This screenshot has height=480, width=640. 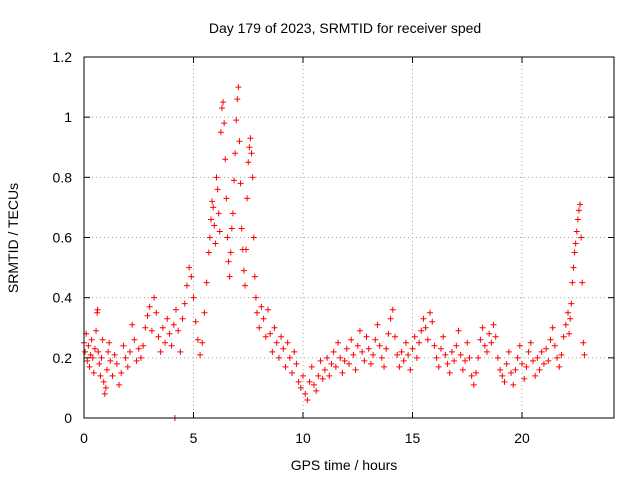 I want to click on y-tick-label: 0.8, so click(x=63, y=177).